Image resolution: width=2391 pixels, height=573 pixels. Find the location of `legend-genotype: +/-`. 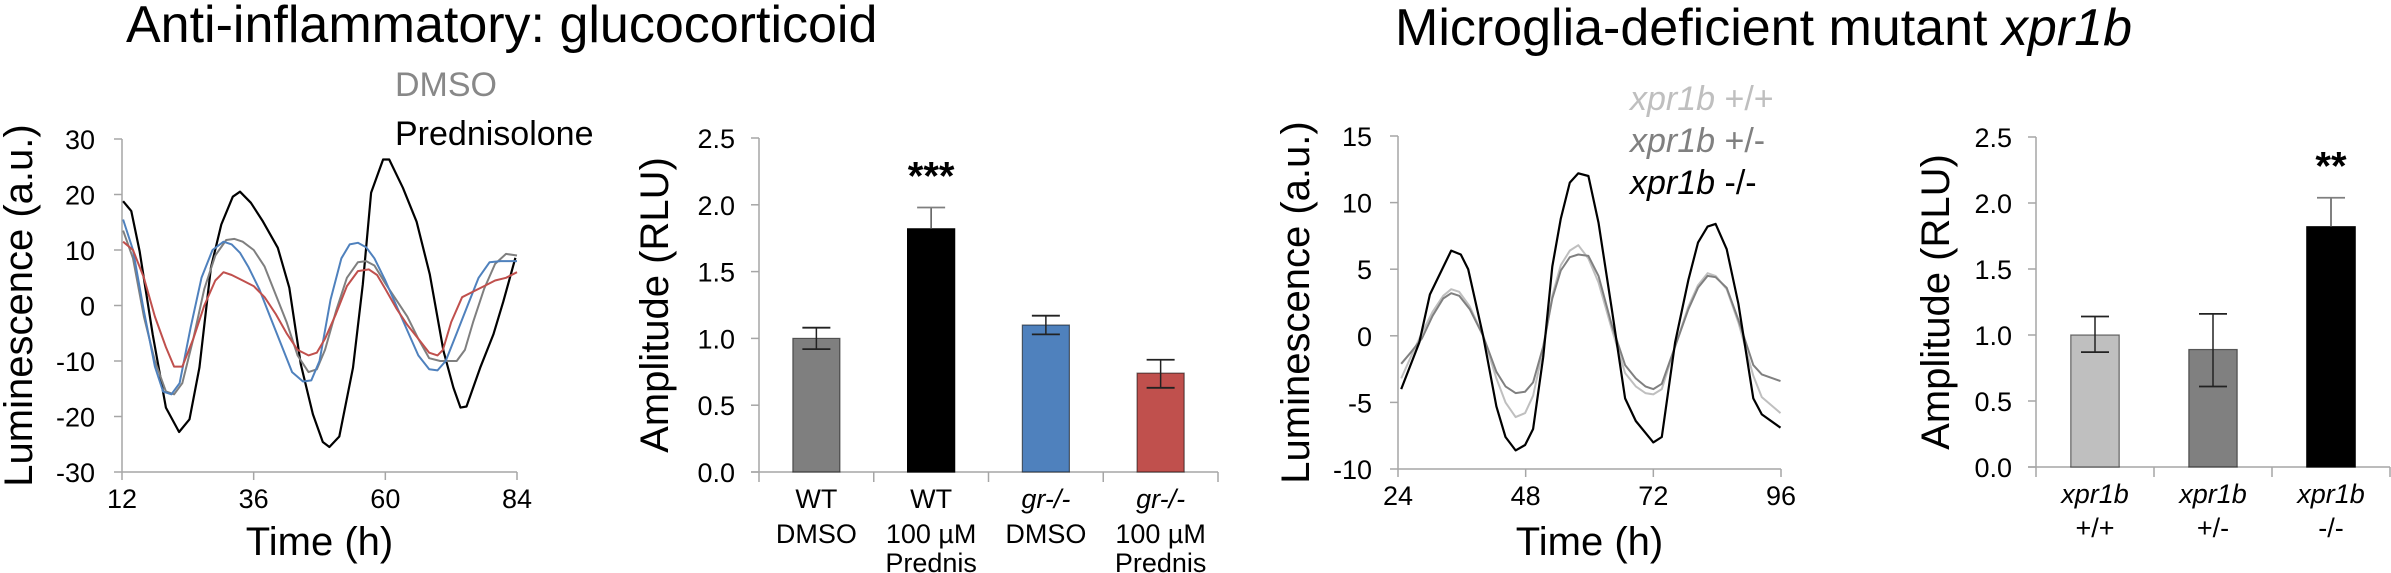

legend-genotype: +/- is located at coordinates (1740, 141).